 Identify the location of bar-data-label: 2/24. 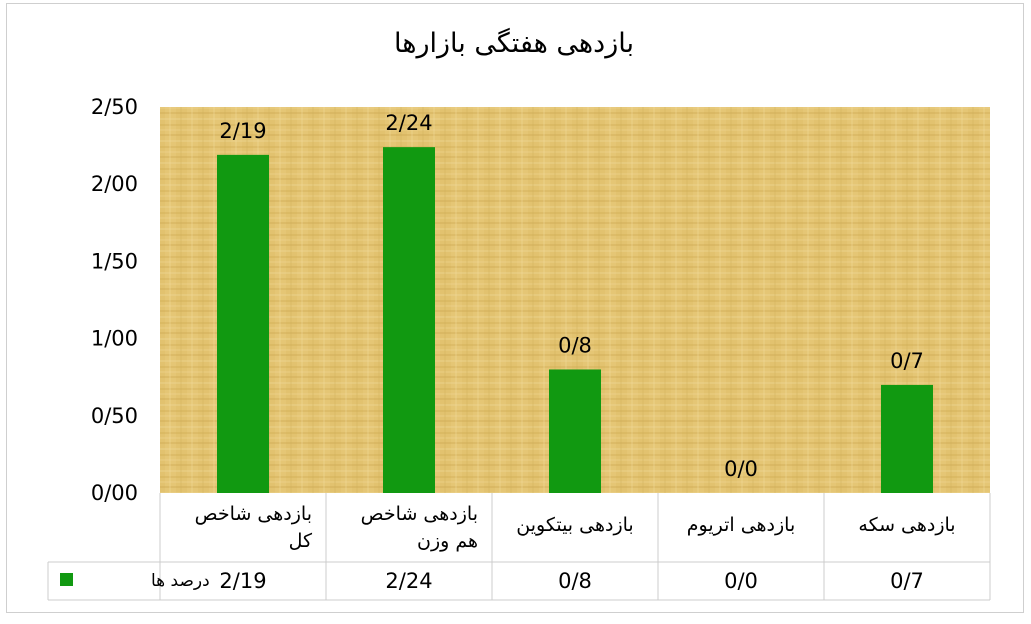
(408, 123).